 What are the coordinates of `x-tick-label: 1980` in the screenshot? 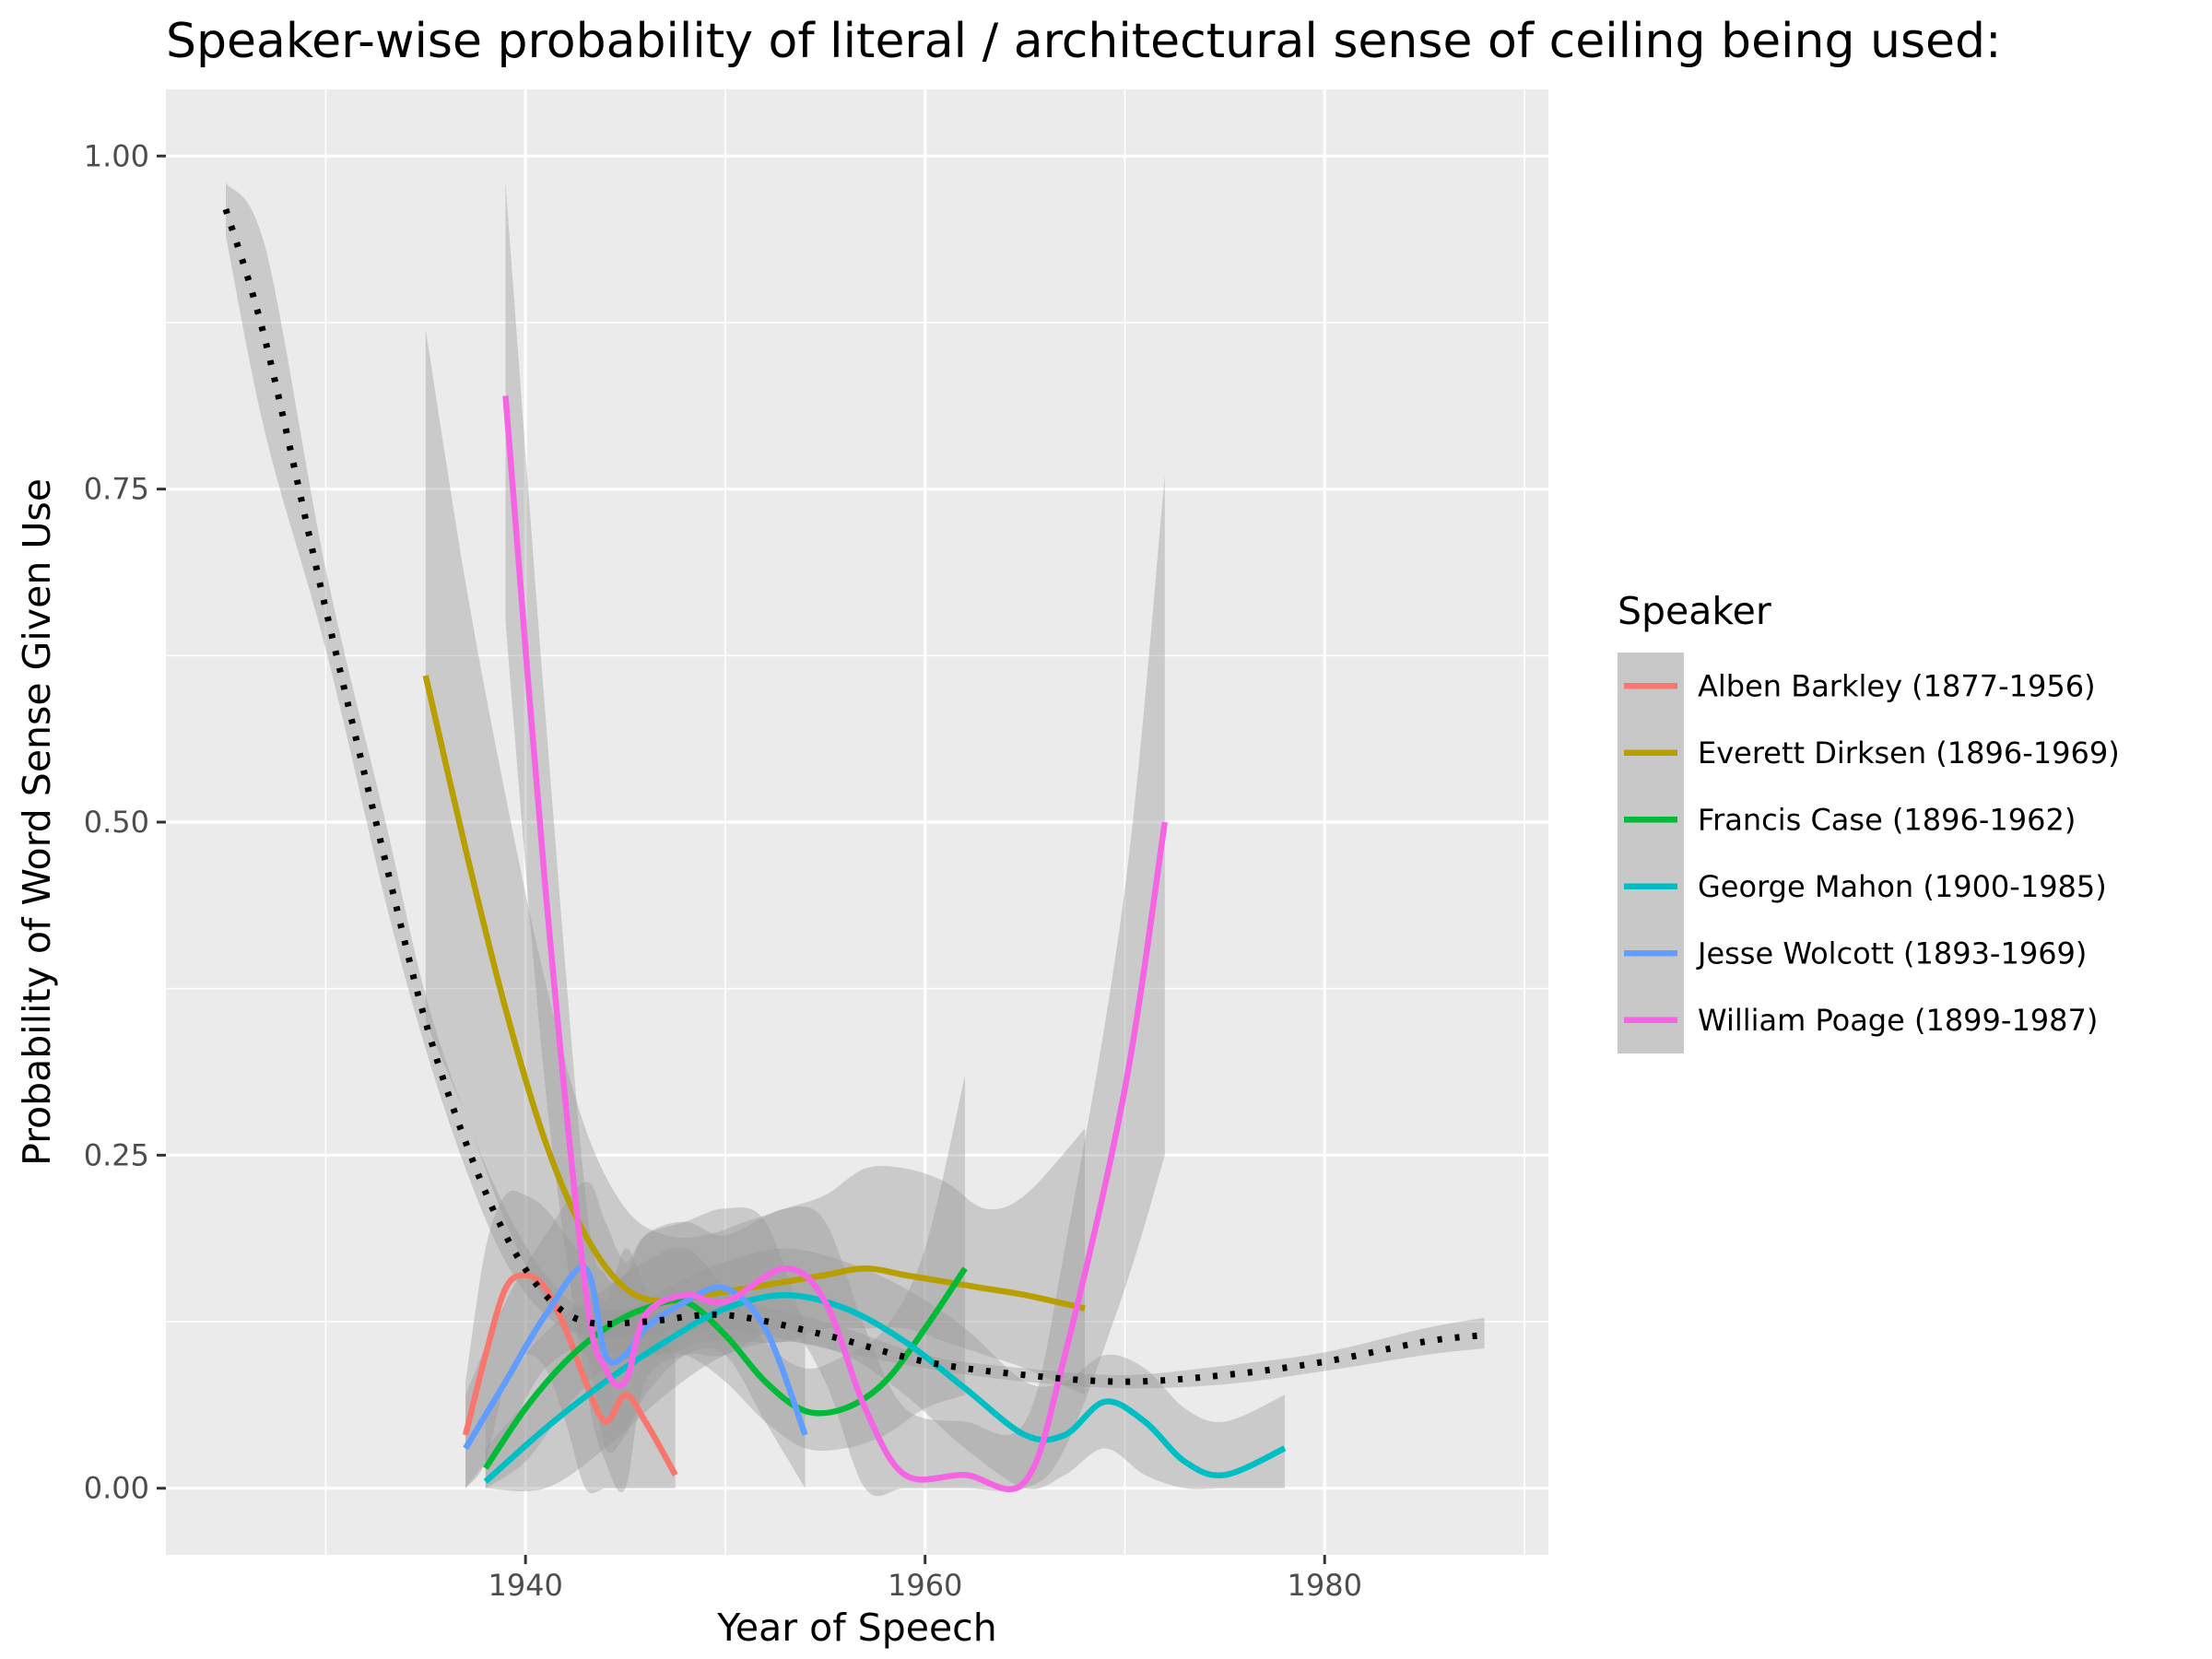 It's located at (1325, 1585).